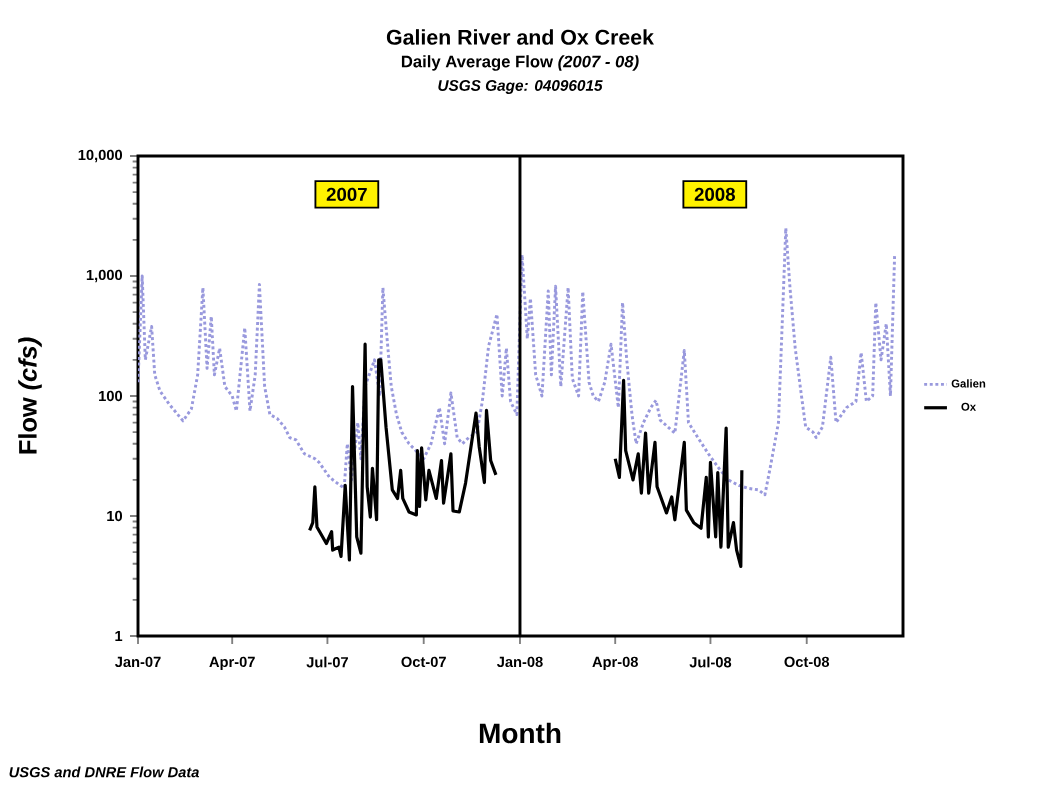  Describe the element at coordinates (30, 395) in the screenshot. I see `y-axis-title: Flow (cfs)` at that location.